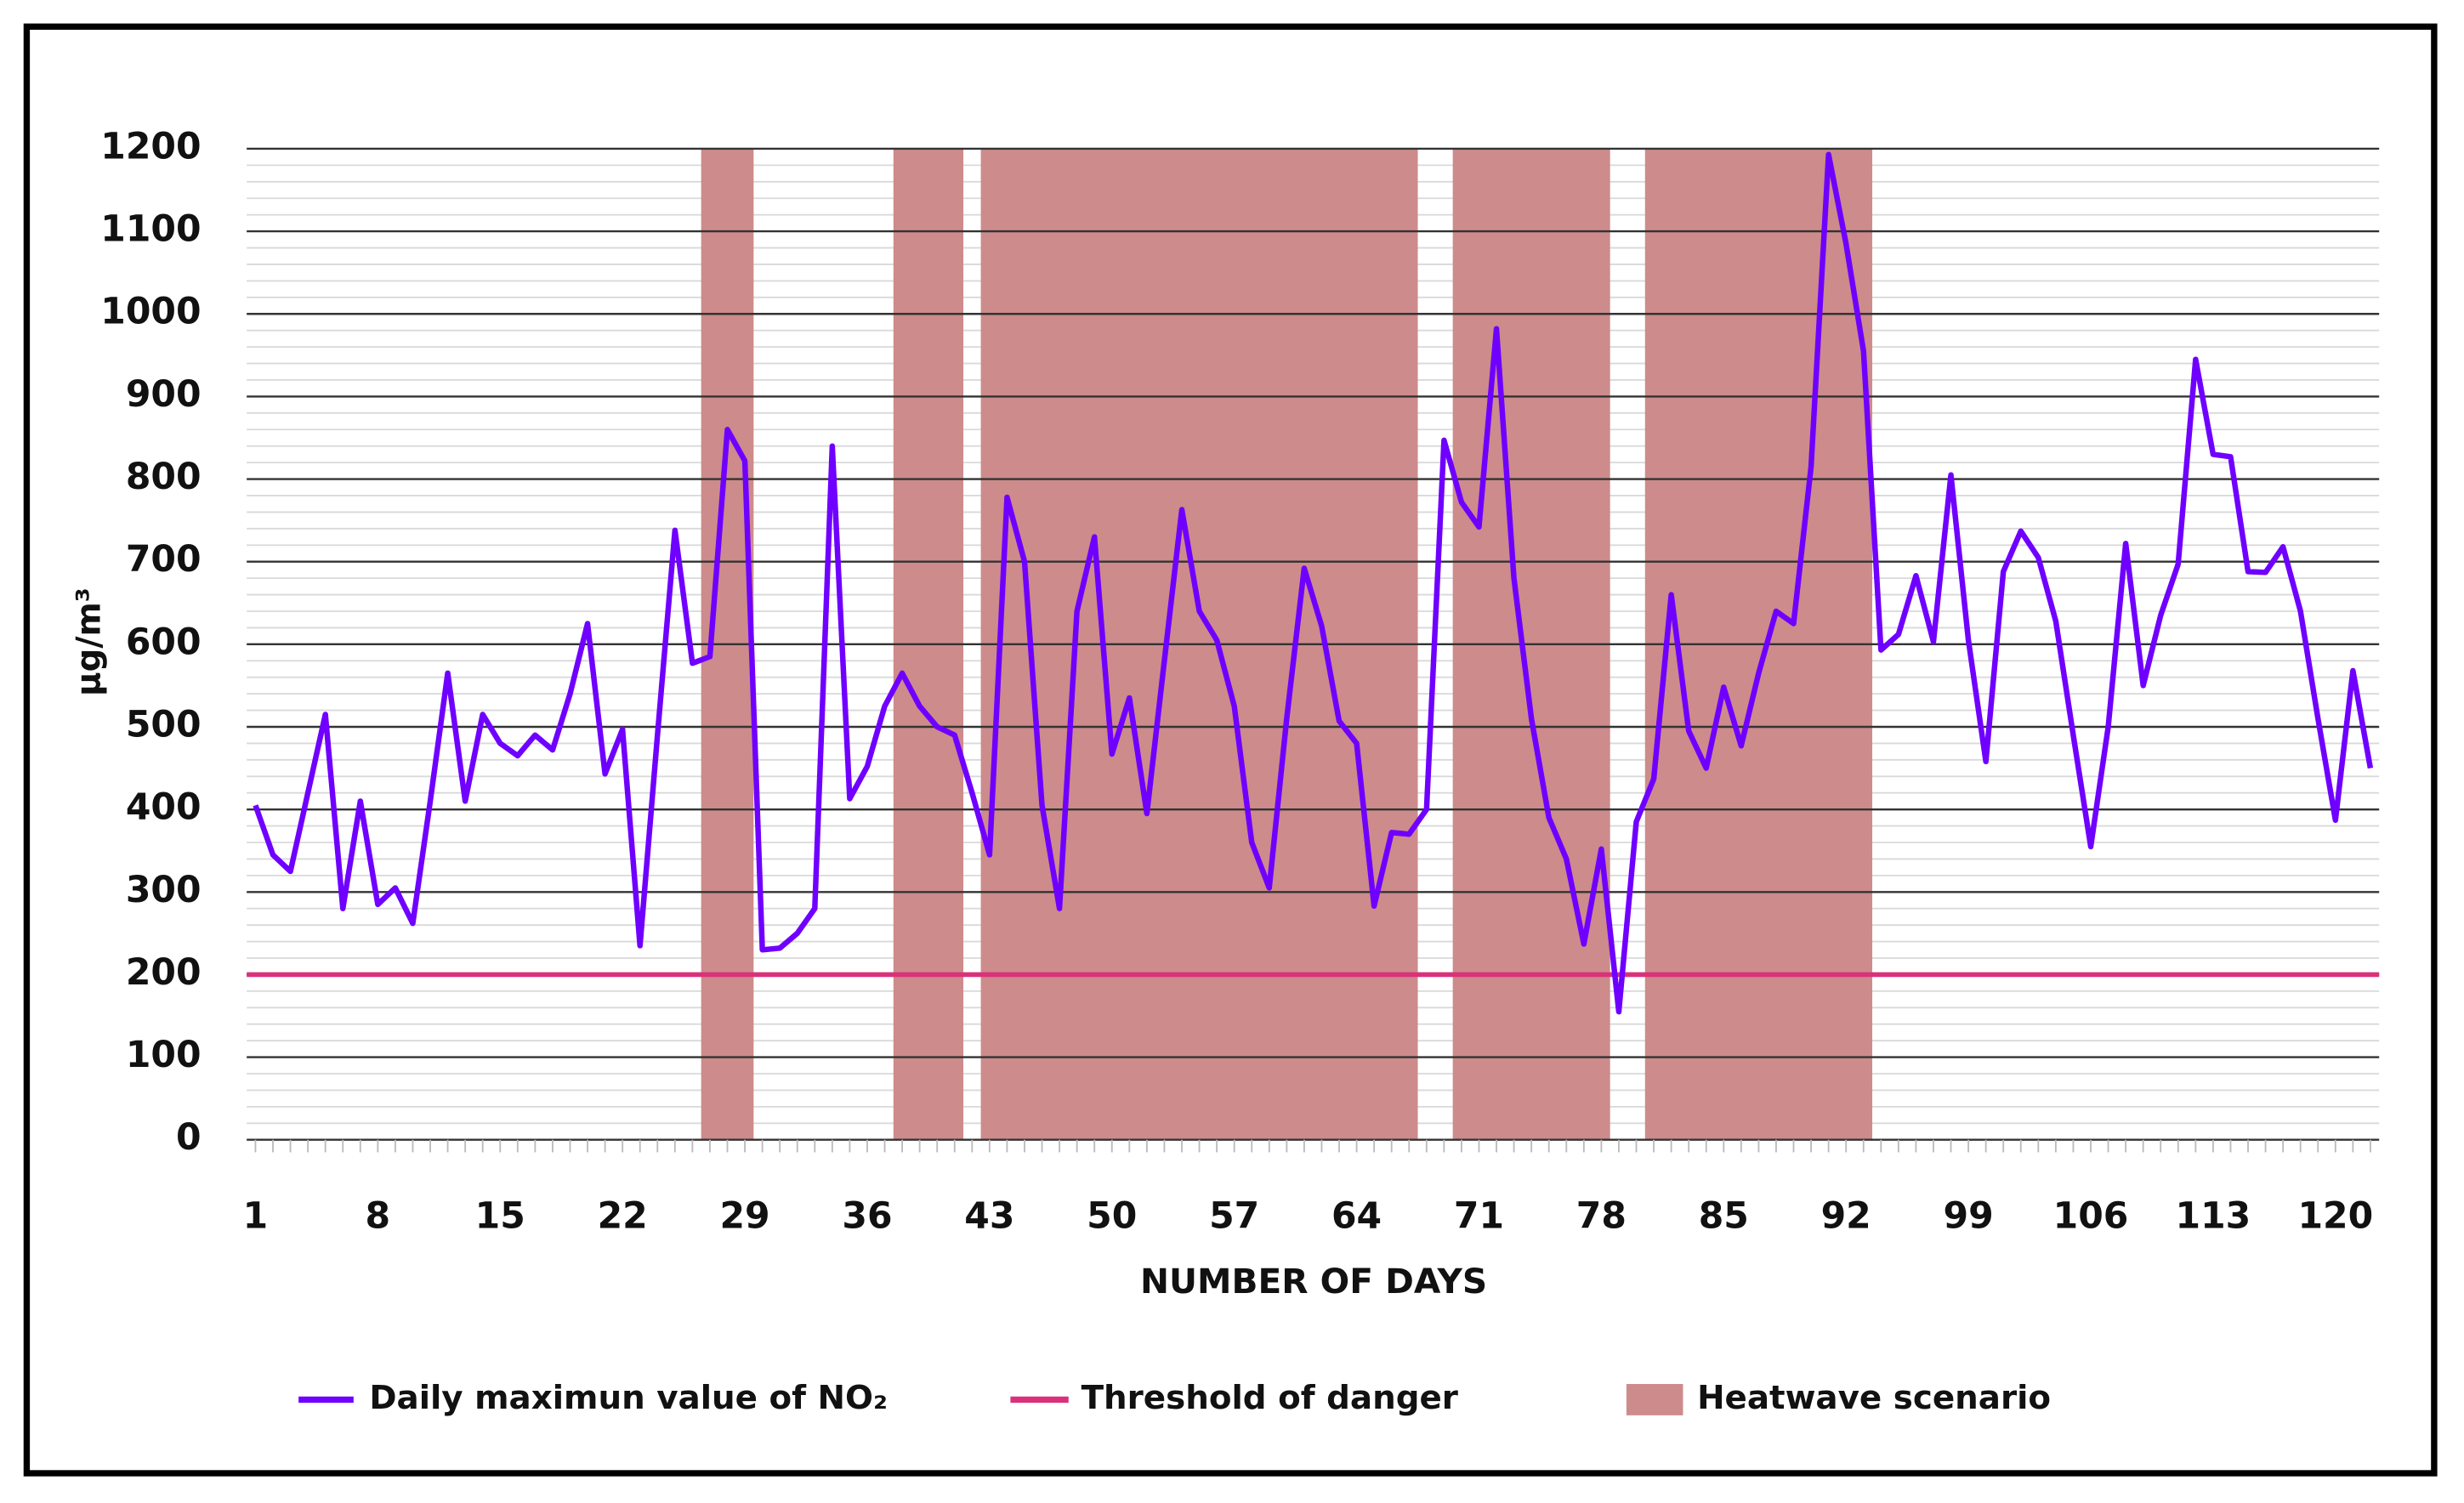 The image size is (2464, 1503). What do you see at coordinates (150, 312) in the screenshot?
I see `y-tick-label: 1000` at bounding box center [150, 312].